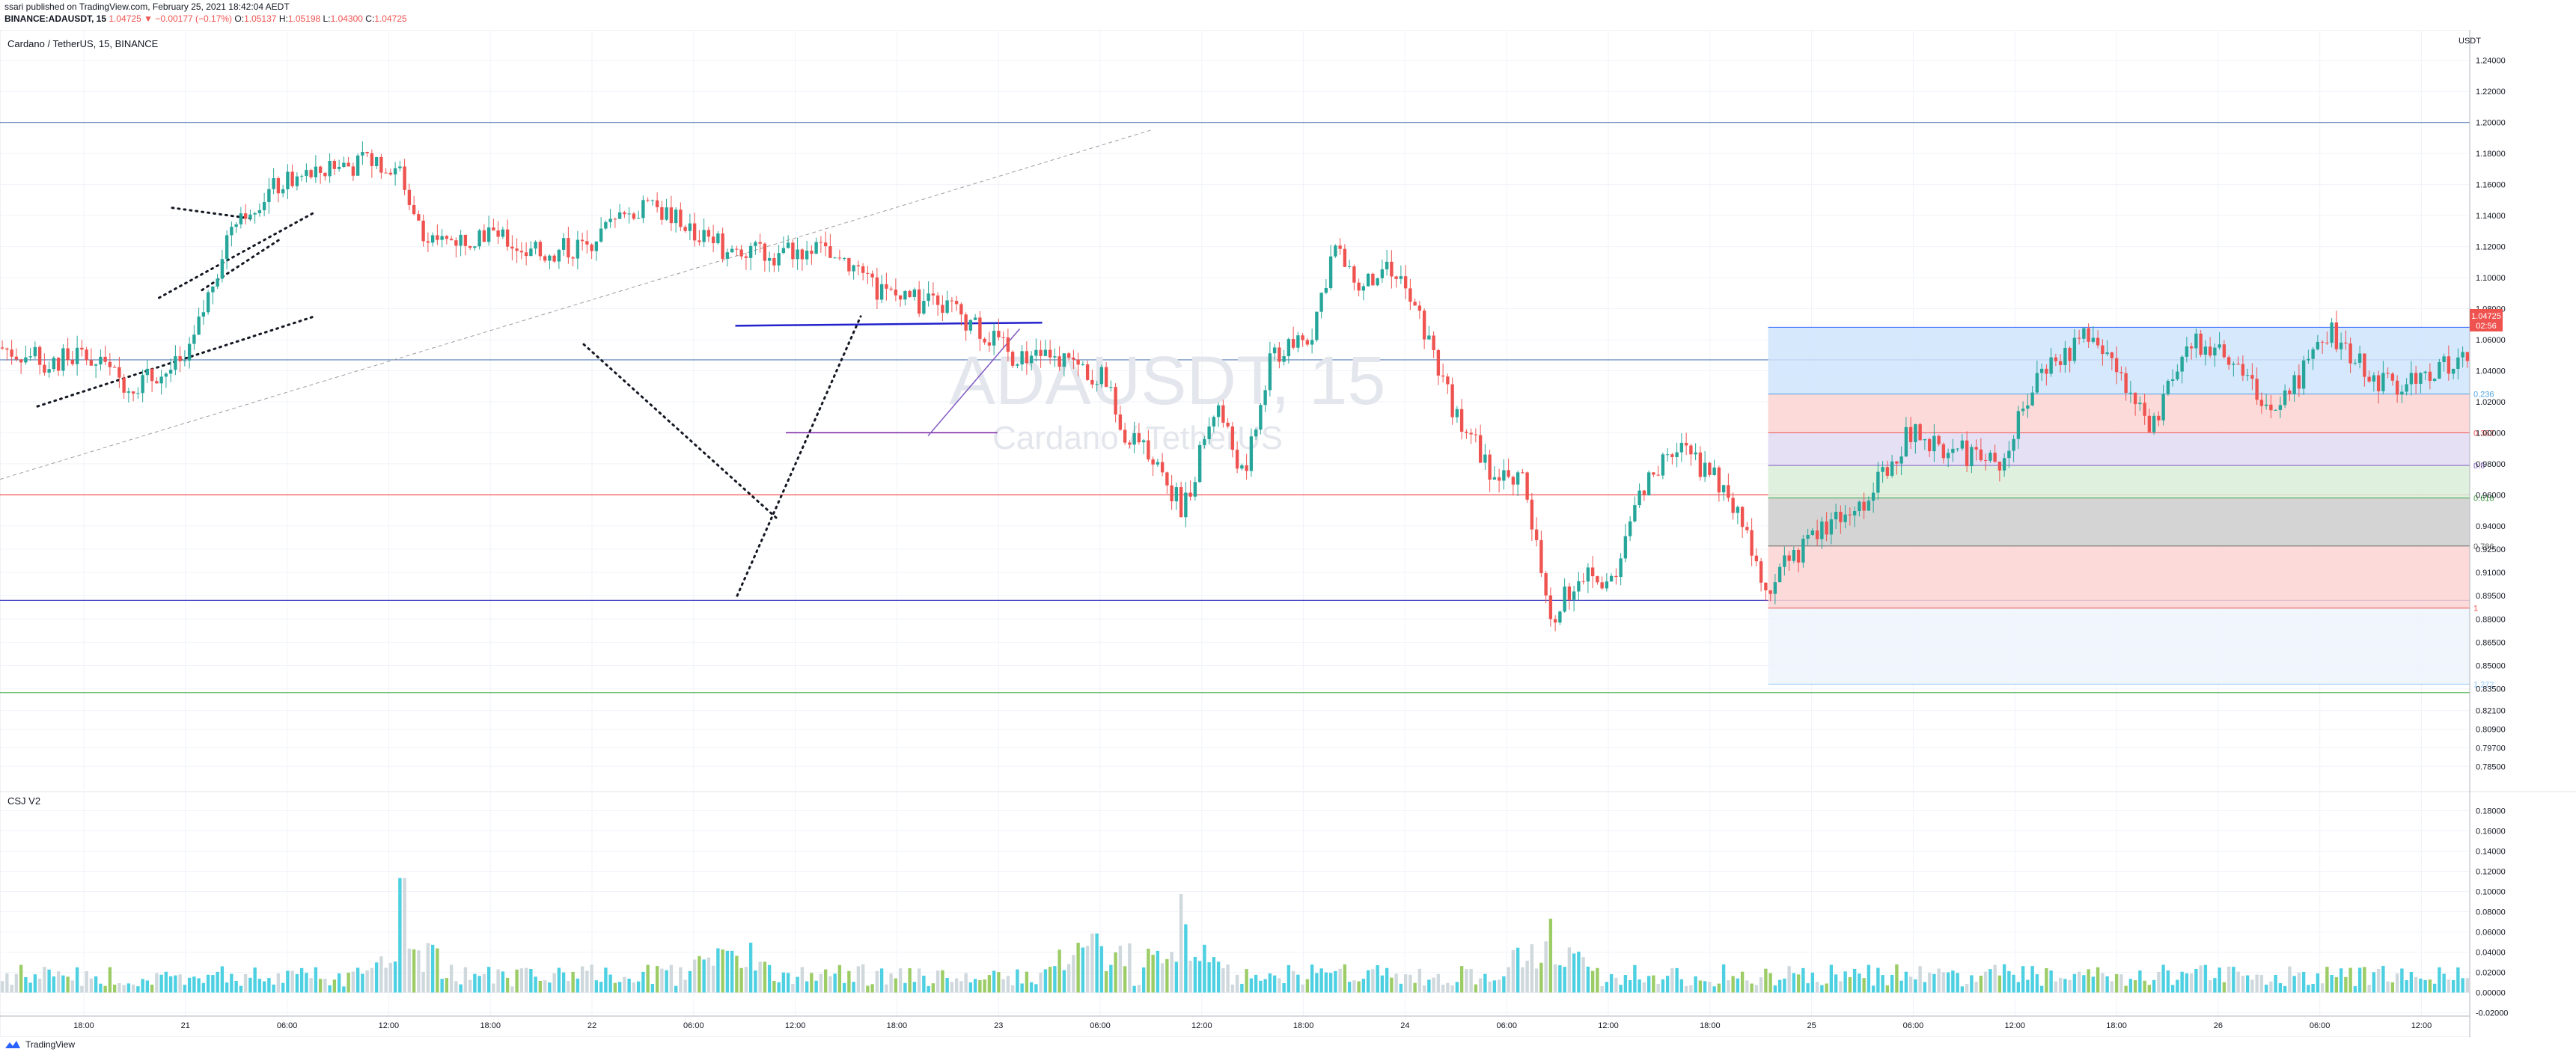 Image resolution: width=2576 pixels, height=1052 pixels. I want to click on price-tick-label: 0.98000, so click(2491, 464).